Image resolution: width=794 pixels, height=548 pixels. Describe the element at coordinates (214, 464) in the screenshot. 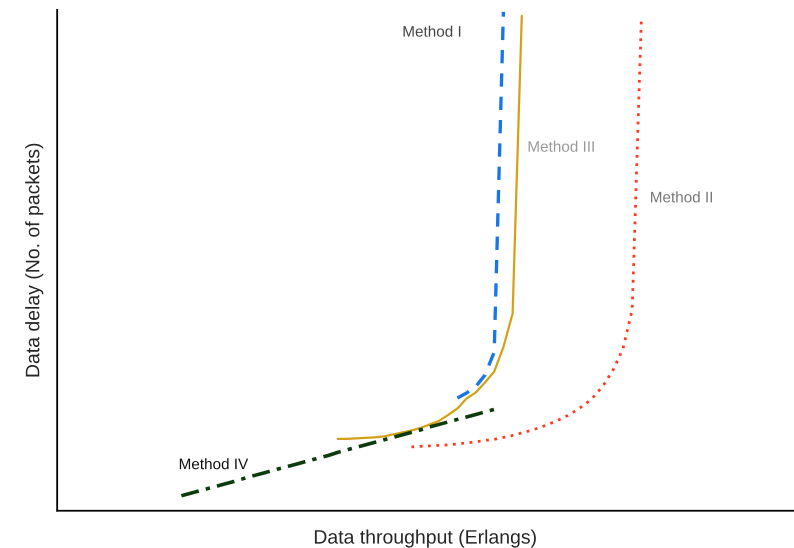

I see `series-label: Method IV` at that location.